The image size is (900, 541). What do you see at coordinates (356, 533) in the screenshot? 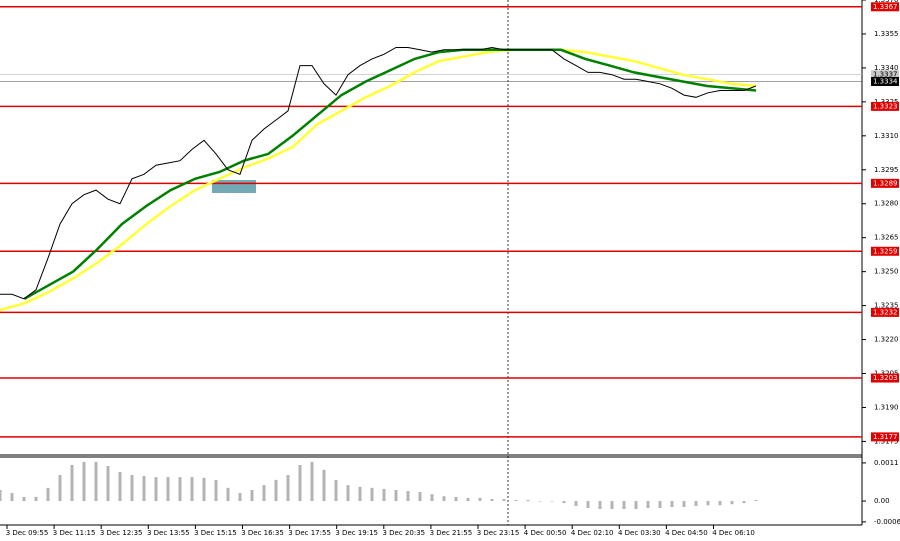
I see `x-tick-label: 3 Dec 19:15` at bounding box center [356, 533].